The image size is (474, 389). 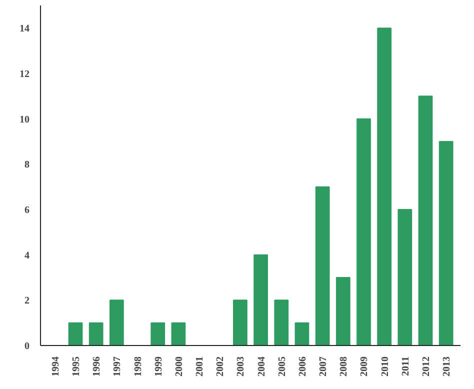 I want to click on x-tick-label: 1996, so click(x=97, y=366).